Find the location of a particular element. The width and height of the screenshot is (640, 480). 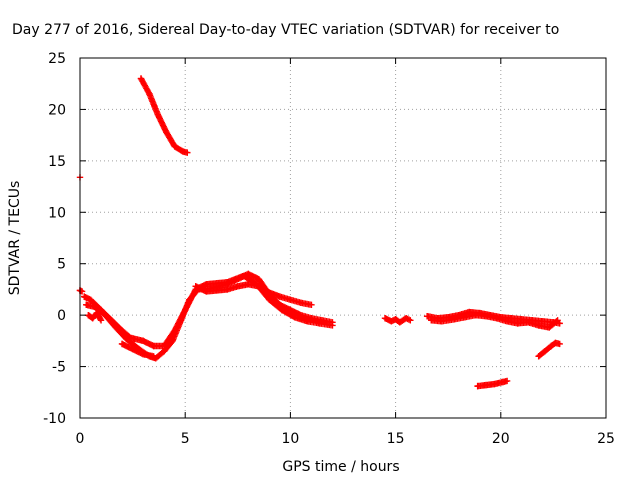

y-tick-label: -10 is located at coordinates (54, 419).